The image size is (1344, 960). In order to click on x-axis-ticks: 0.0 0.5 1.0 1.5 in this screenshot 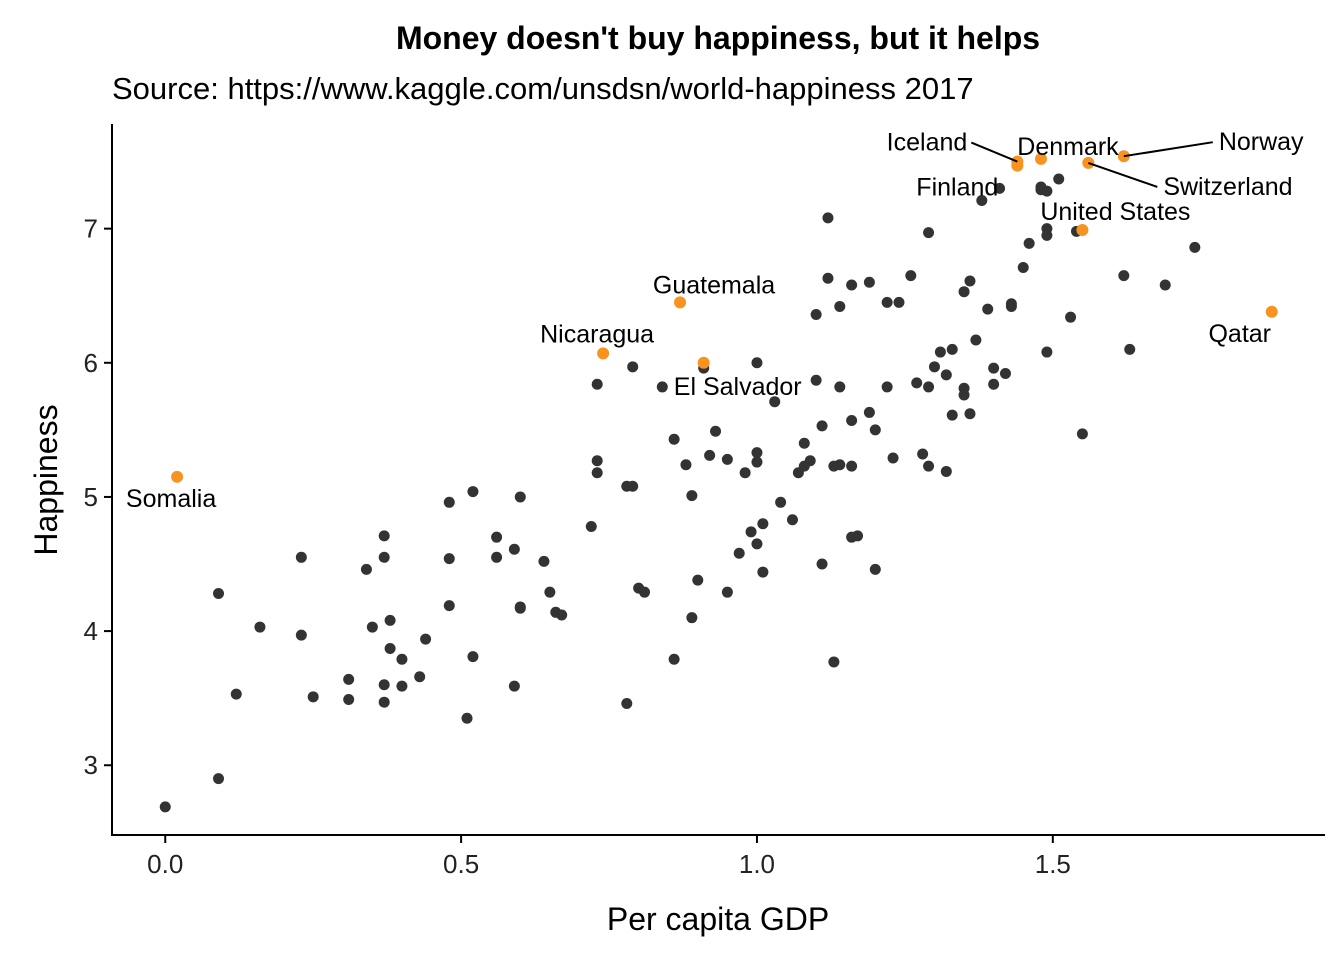, I will do `click(609, 857)`.